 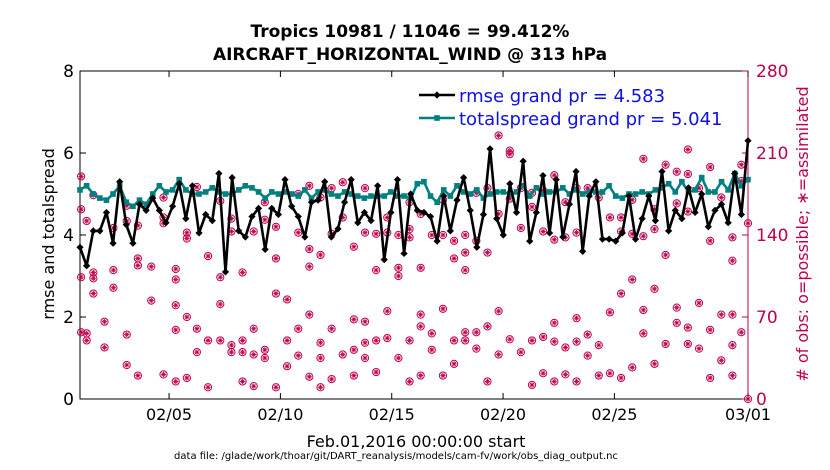 What do you see at coordinates (772, 236) in the screenshot?
I see `y-right-tick-label: 140` at bounding box center [772, 236].